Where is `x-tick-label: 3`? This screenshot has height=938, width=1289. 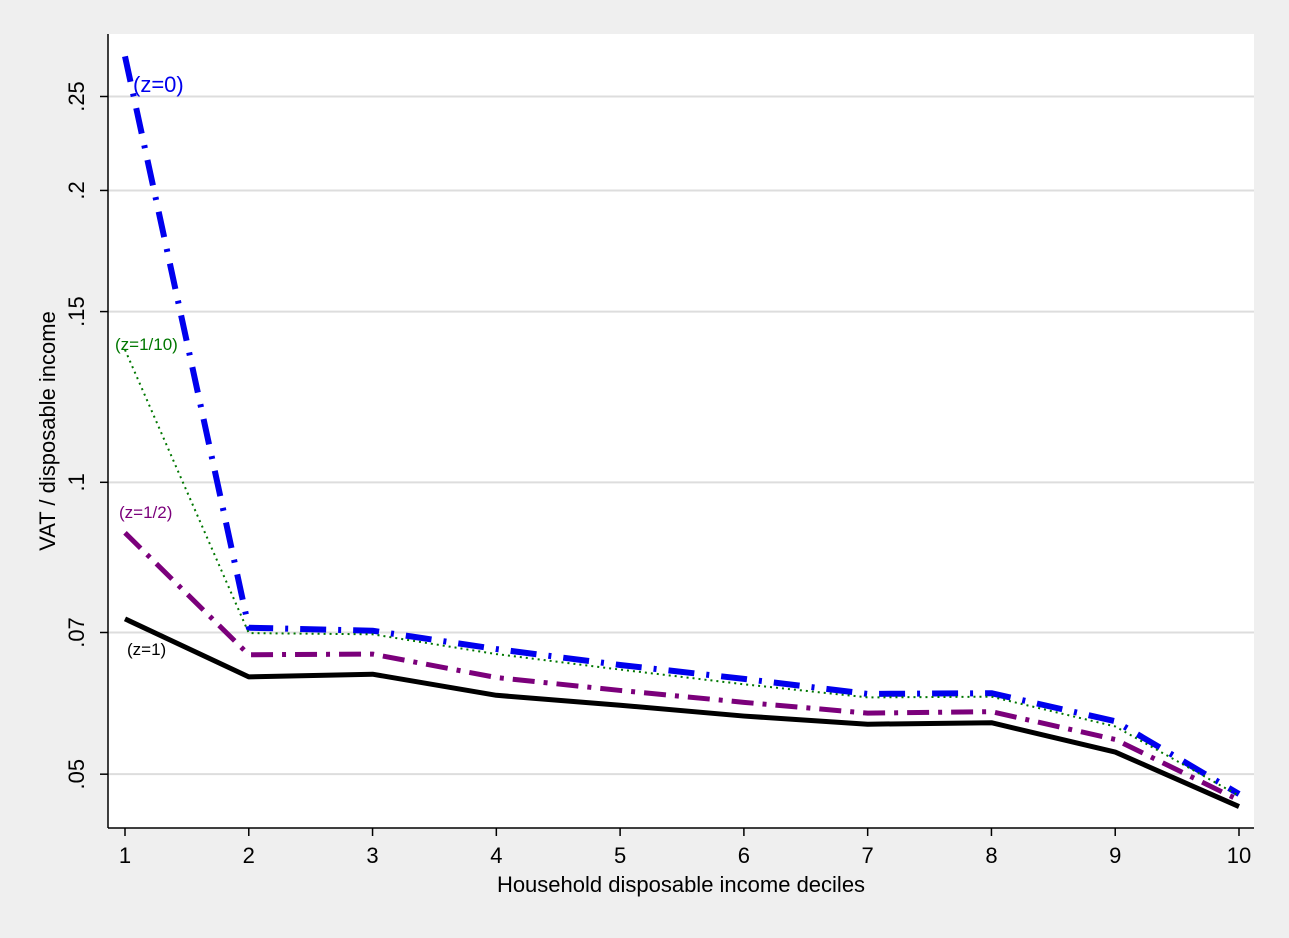 x-tick-label: 3 is located at coordinates (372, 855).